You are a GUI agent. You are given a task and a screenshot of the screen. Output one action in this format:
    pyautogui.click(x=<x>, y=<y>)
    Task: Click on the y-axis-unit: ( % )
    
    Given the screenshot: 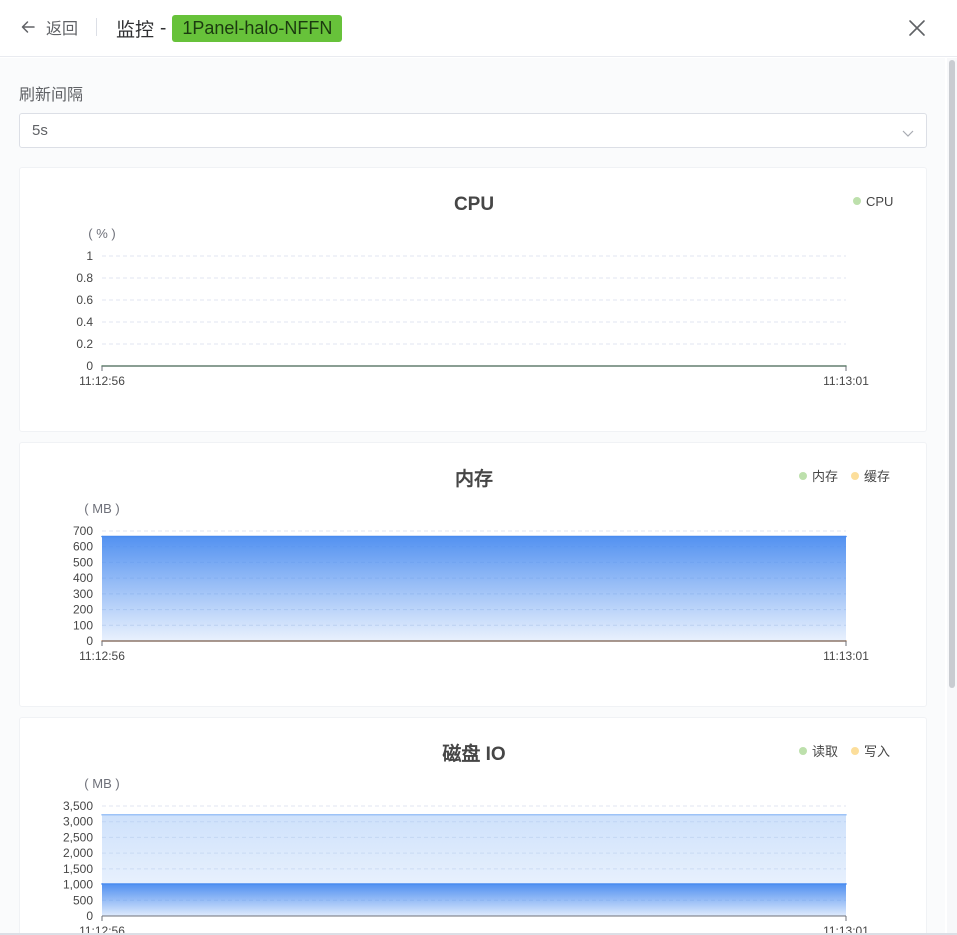 What is the action you would take?
    pyautogui.click(x=101, y=233)
    